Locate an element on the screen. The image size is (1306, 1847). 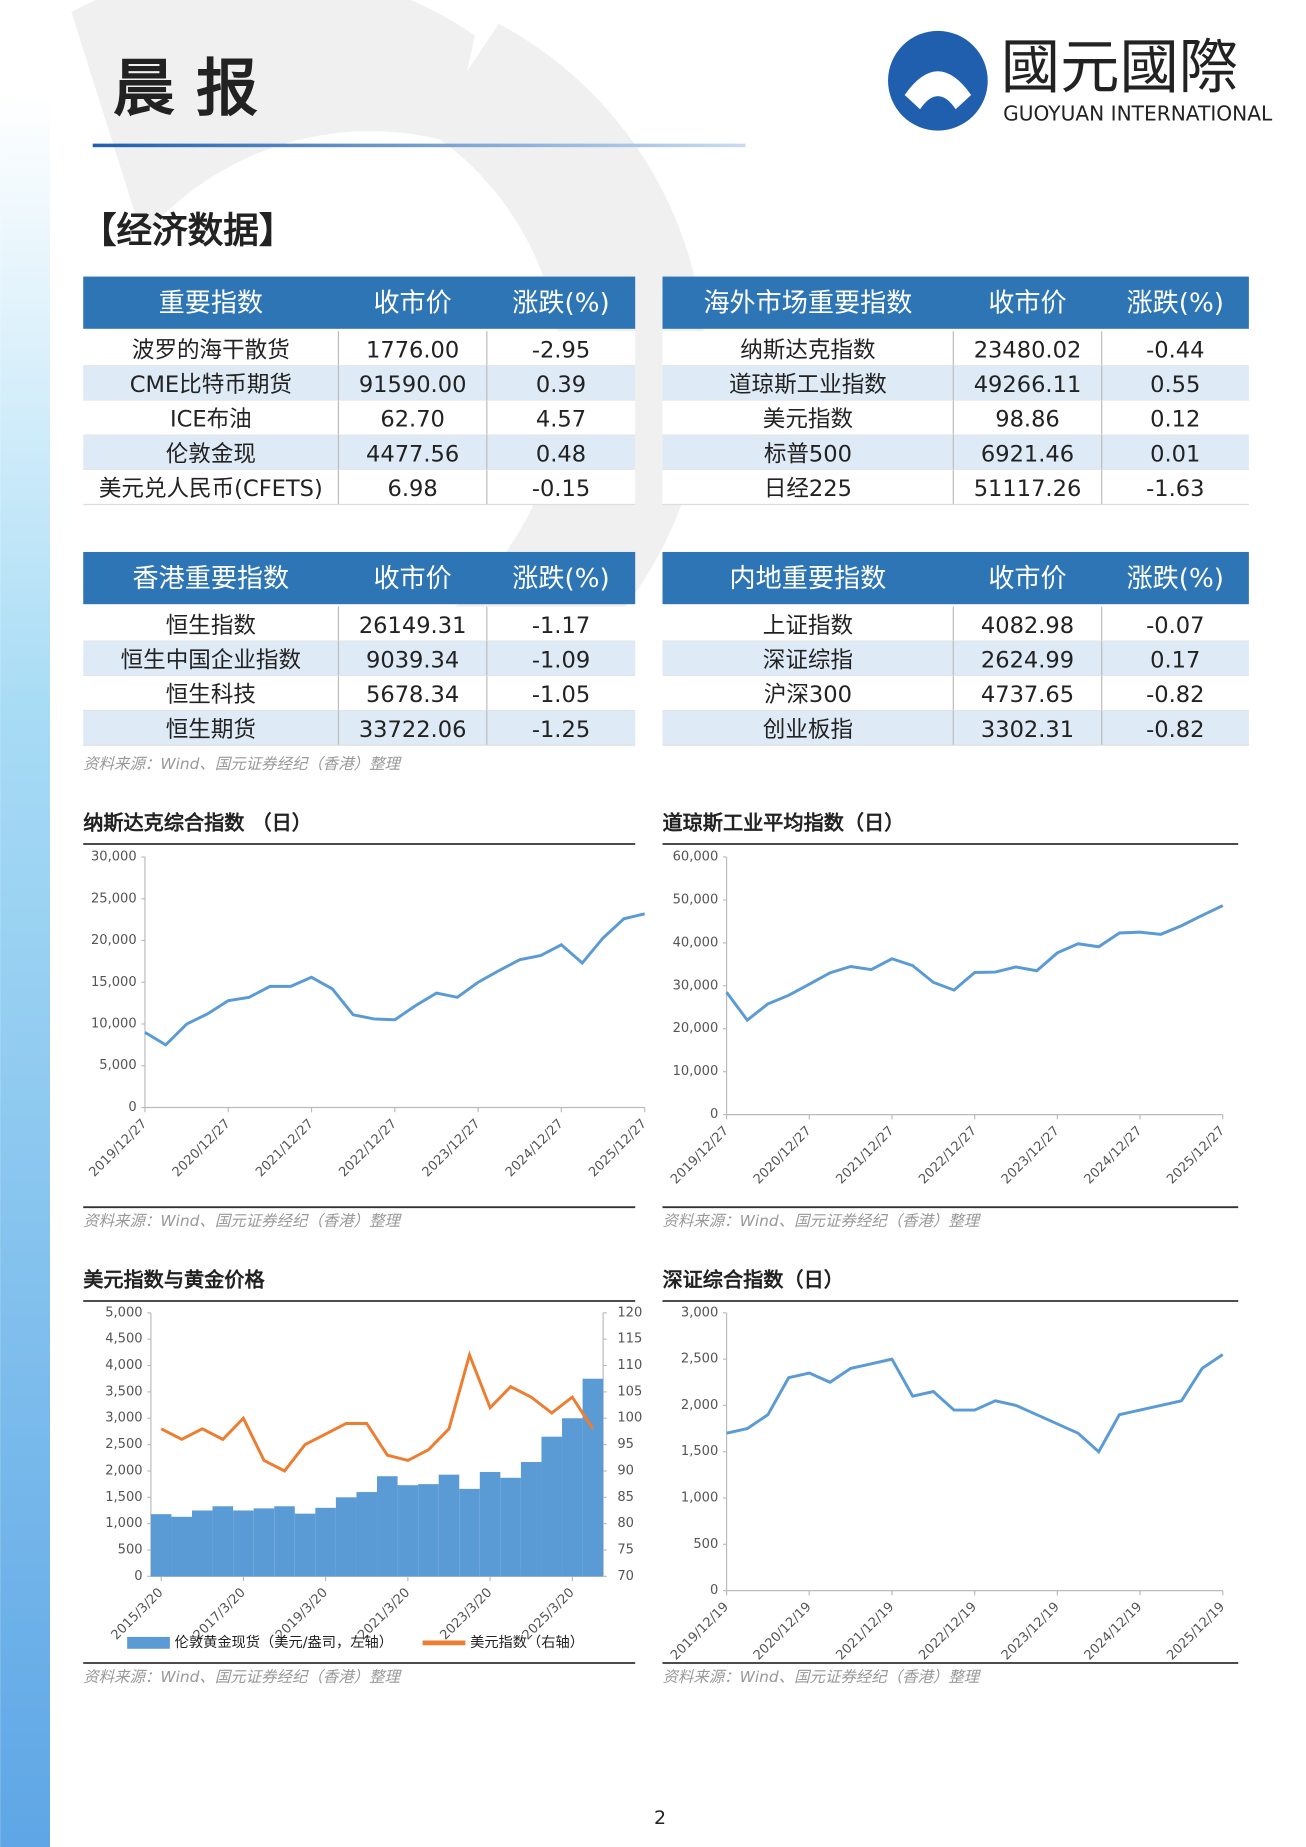
y2-tick-label: 100 is located at coordinates (629, 1418).